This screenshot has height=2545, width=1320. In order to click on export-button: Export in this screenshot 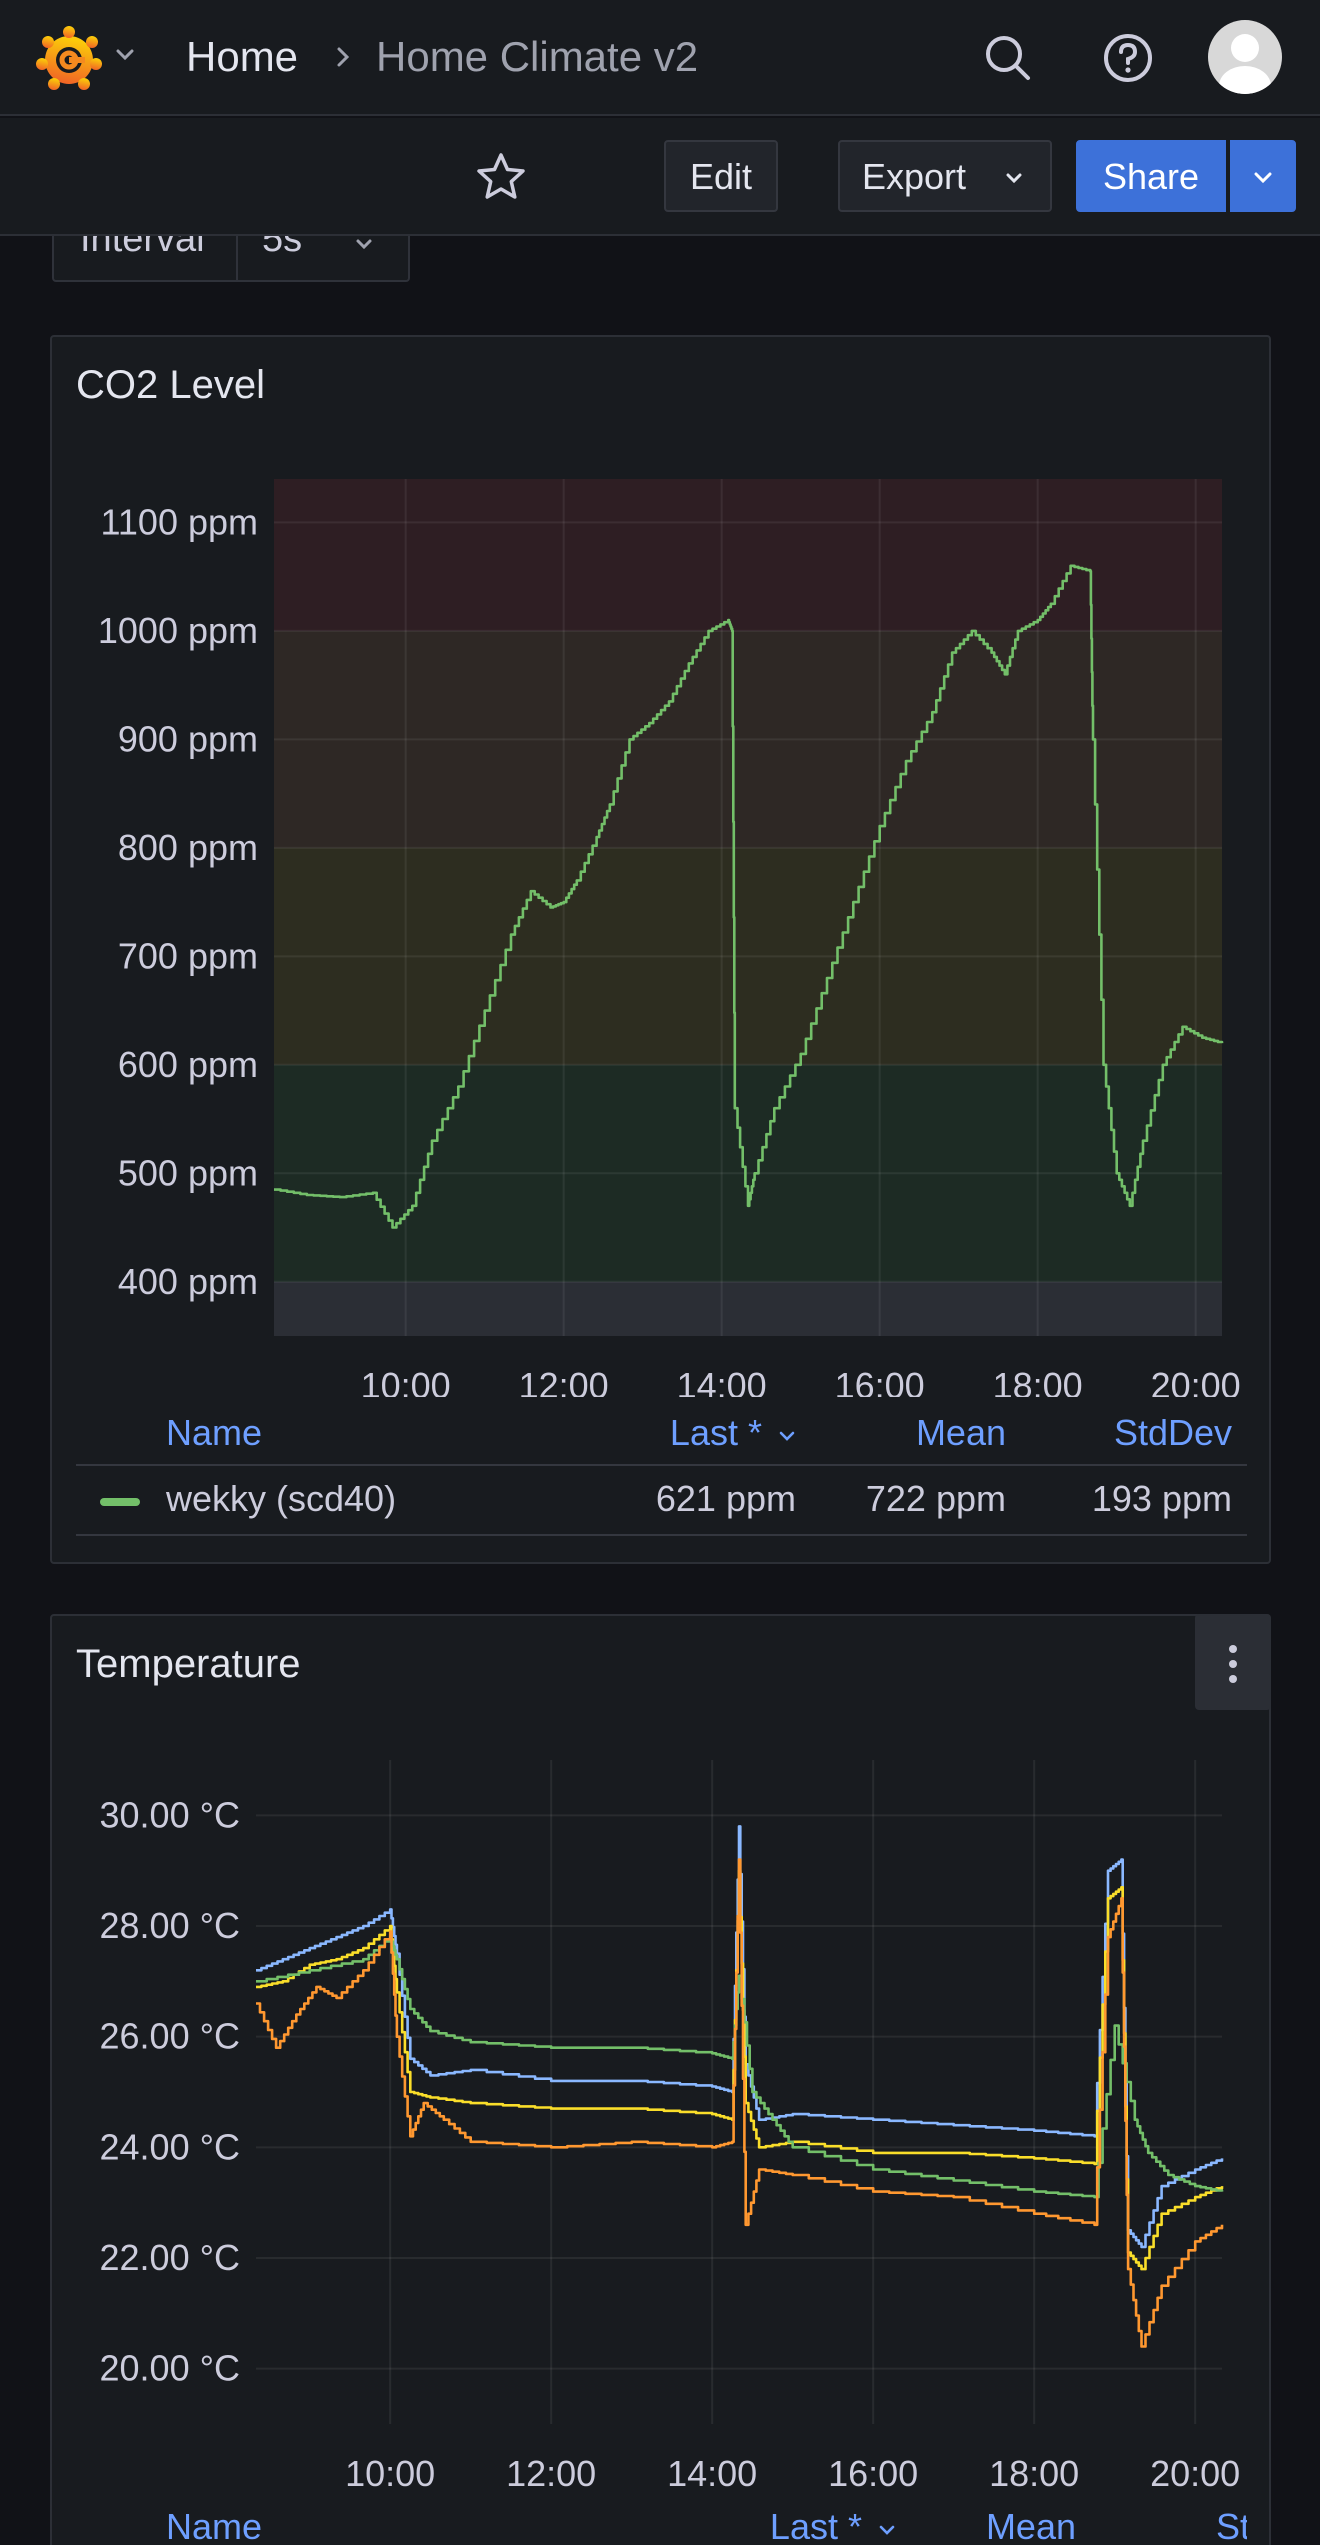, I will do `click(945, 176)`.